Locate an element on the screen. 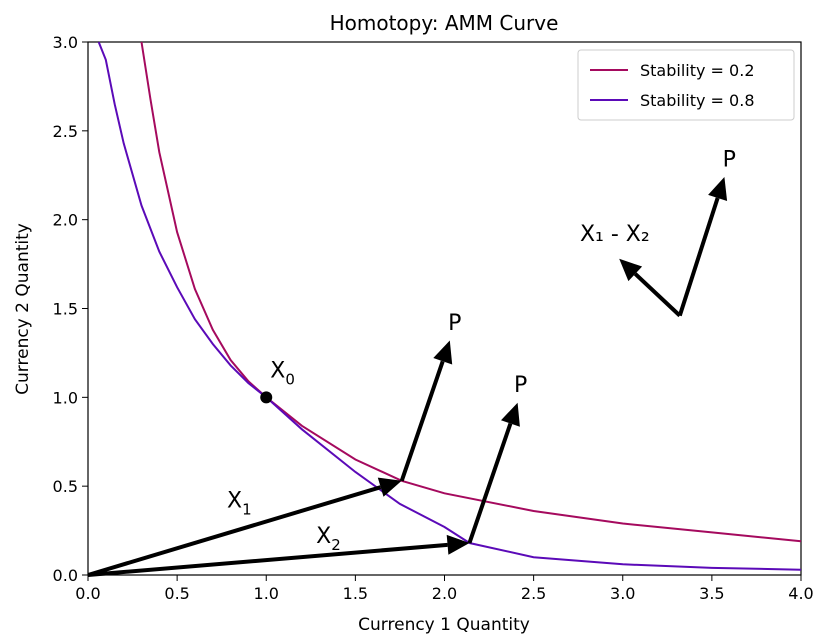 This screenshot has height=636, width=820. x-tick-label: 2.5 is located at coordinates (533, 593).